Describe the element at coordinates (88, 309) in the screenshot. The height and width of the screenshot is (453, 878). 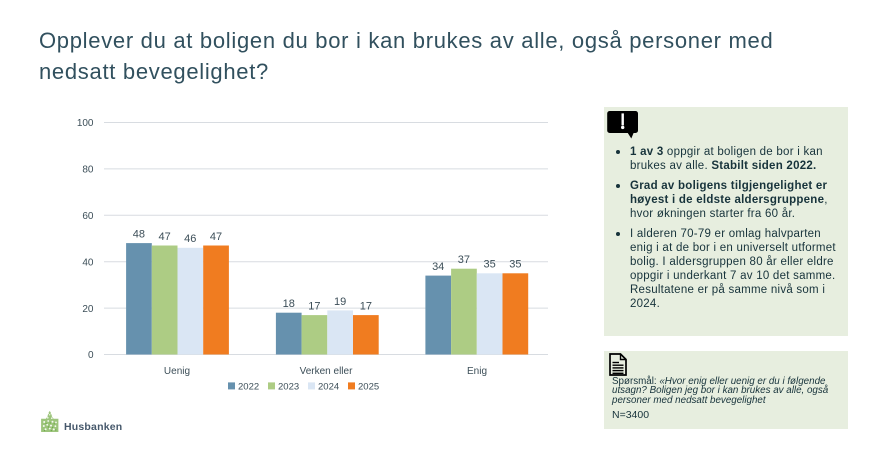
I see `svg-text: 20` at that location.